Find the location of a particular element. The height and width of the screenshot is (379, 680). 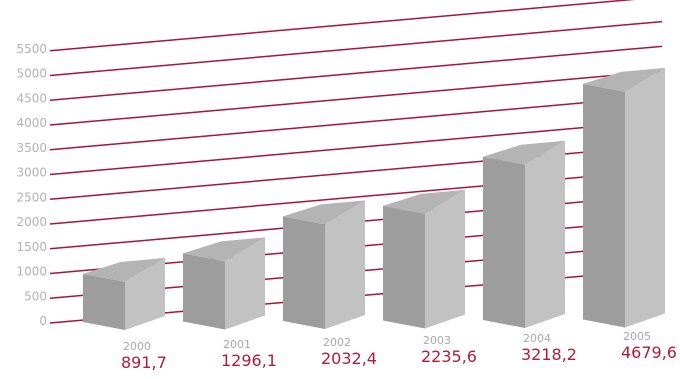

y-tick-label: 2000 is located at coordinates (31, 222).